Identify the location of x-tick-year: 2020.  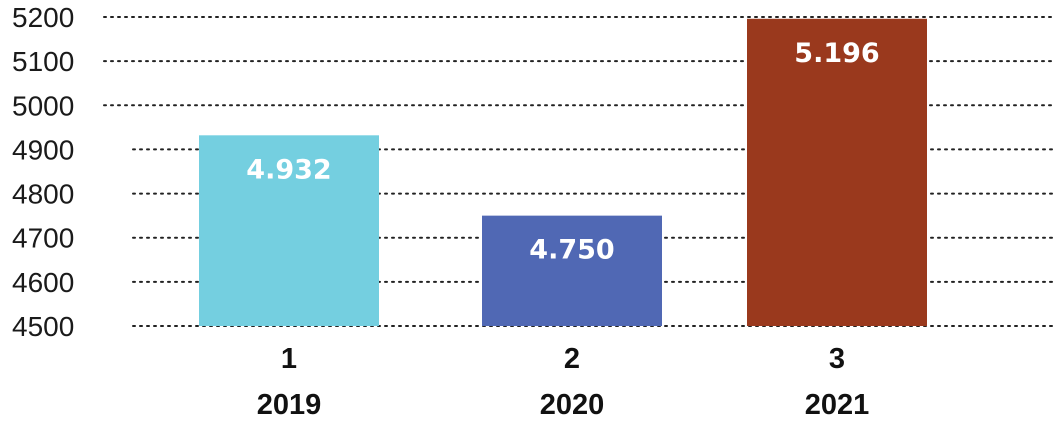
(572, 405).